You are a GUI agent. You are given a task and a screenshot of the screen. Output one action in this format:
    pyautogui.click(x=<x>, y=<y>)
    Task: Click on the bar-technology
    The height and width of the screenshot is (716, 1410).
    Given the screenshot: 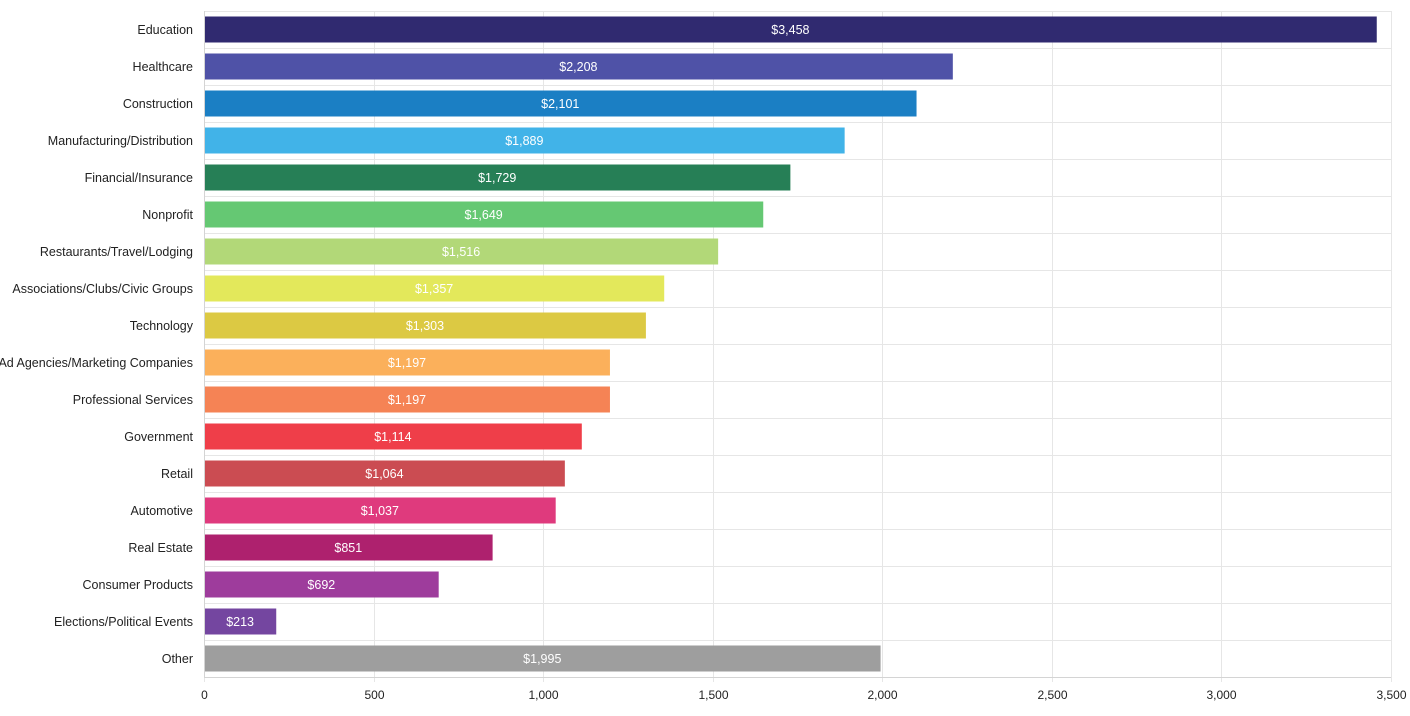 What is the action you would take?
    pyautogui.click(x=425, y=325)
    